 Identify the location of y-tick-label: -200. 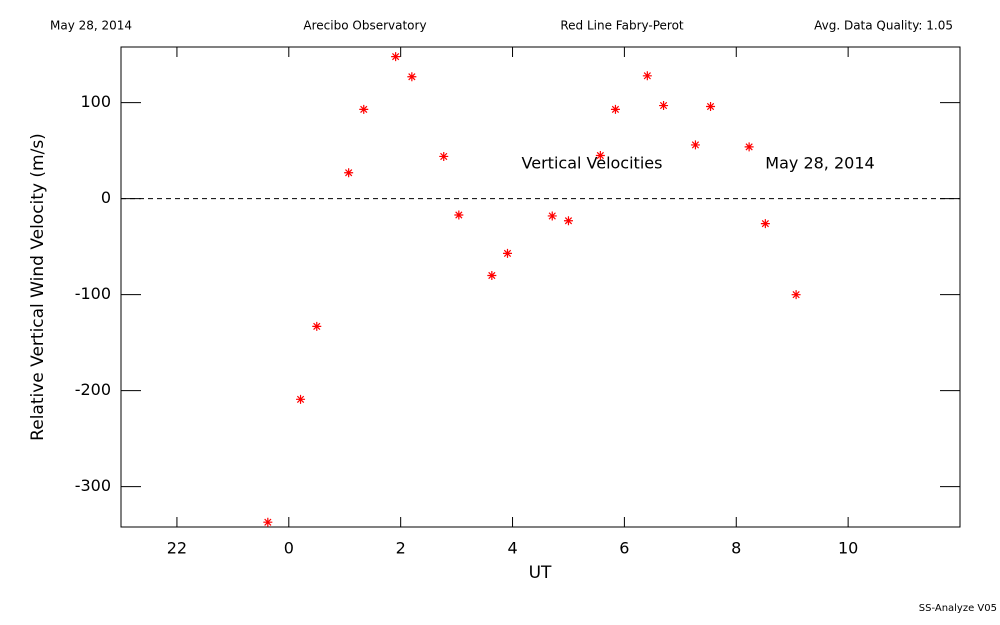
(93, 389).